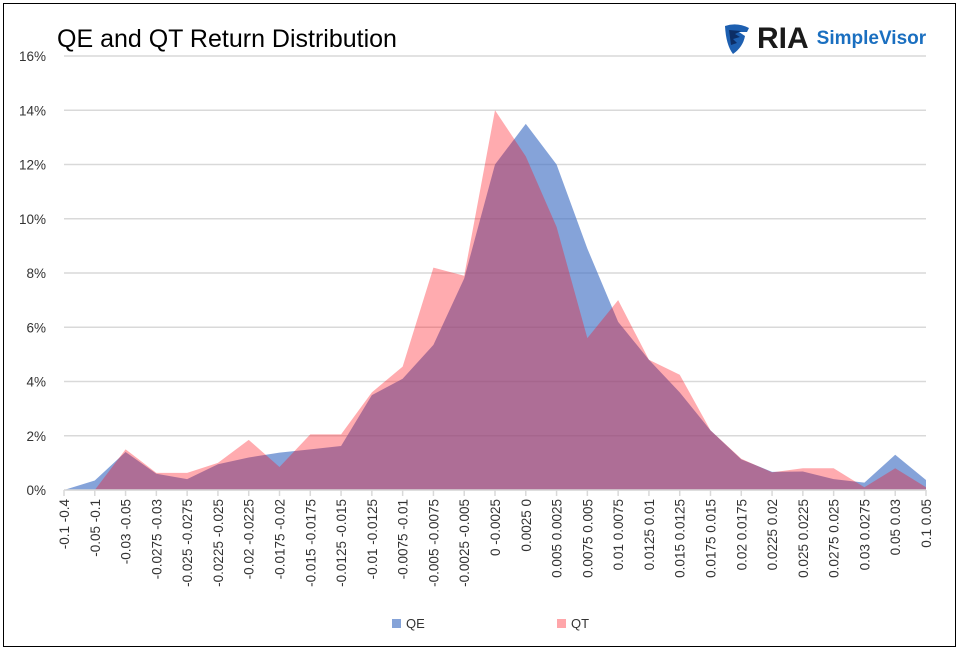 This screenshot has width=961, height=651. Describe the element at coordinates (783, 38) in the screenshot. I see `logo-brand: RIA` at that location.